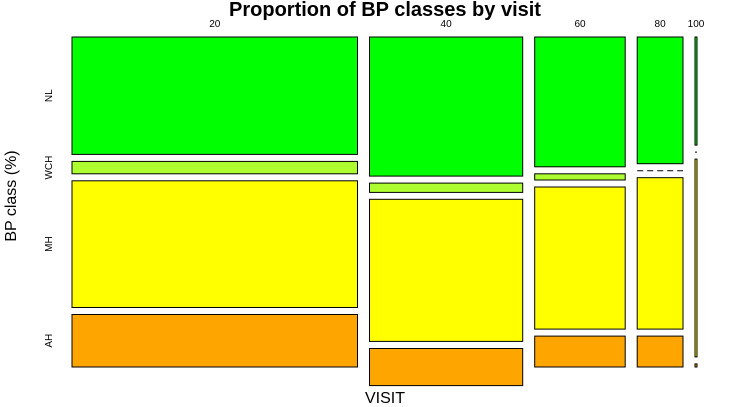 Image resolution: width=750 pixels, height=407 pixels. Describe the element at coordinates (696, 91) in the screenshot. I see `tile-100-nl` at that location.